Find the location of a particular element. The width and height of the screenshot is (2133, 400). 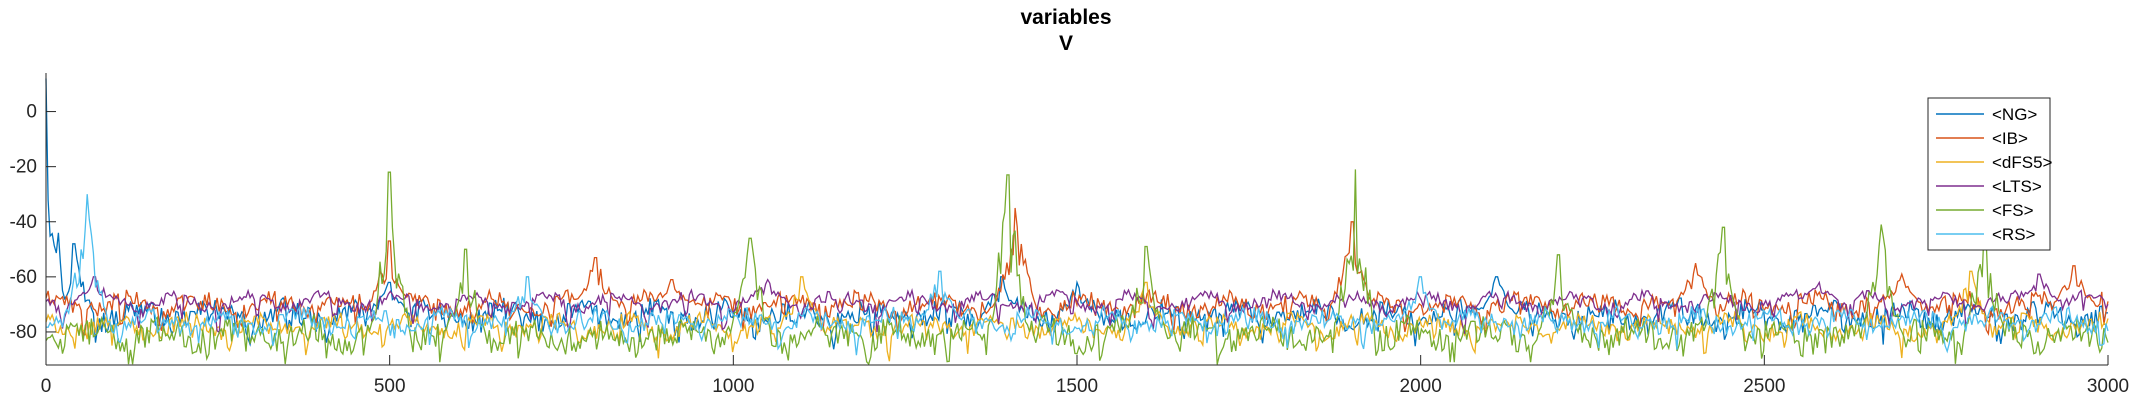

legend-entry: <LTS> is located at coordinates (2017, 186).